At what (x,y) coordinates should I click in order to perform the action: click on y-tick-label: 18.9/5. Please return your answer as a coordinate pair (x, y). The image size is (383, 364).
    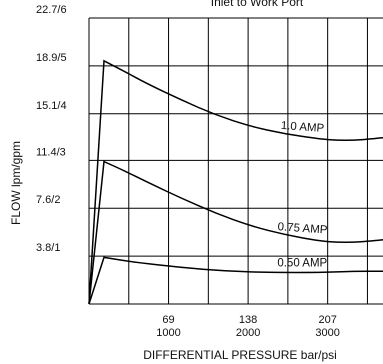
    Looking at the image, I should click on (51, 58).